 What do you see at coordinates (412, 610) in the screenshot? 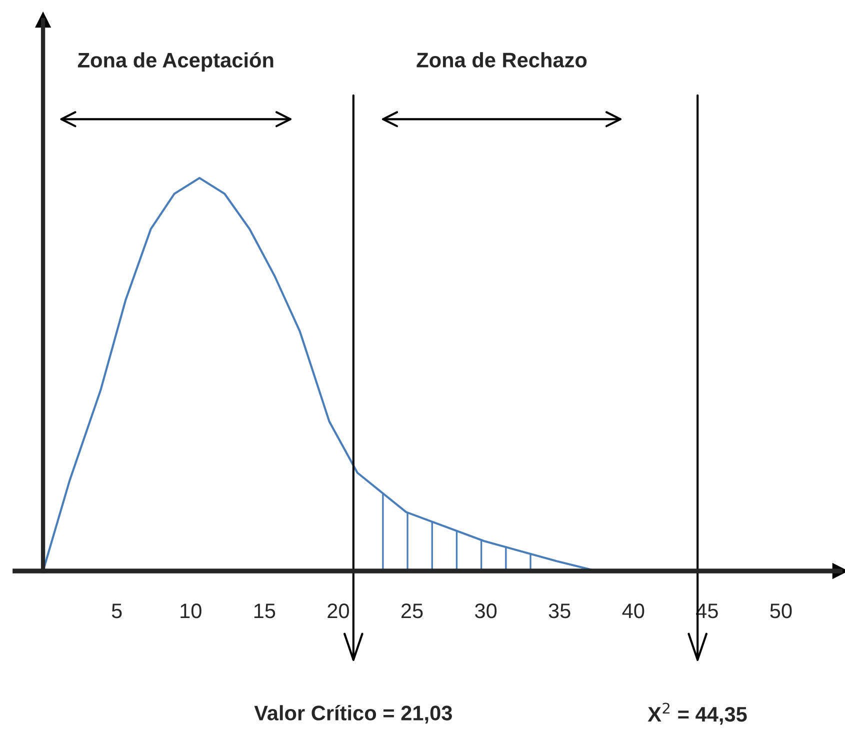
I see `x-tick-label: 25` at bounding box center [412, 610].